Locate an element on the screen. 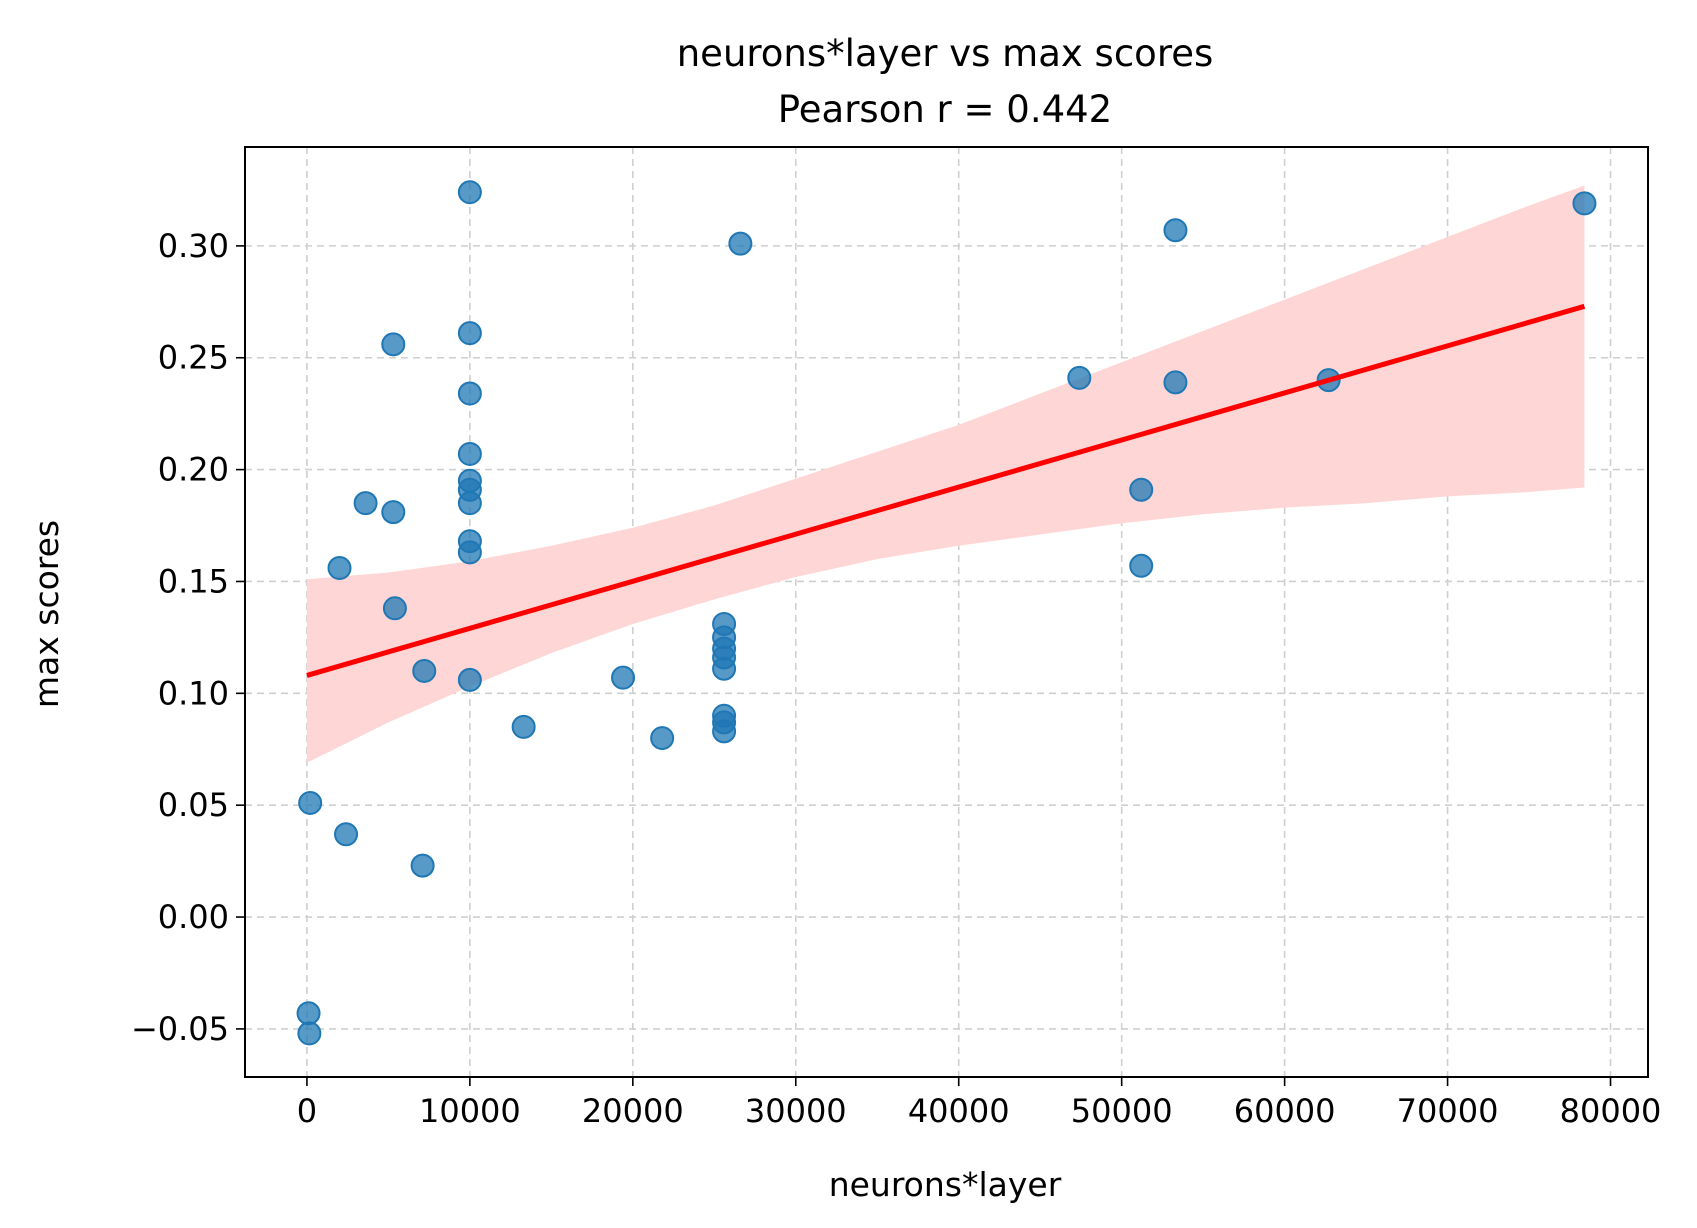 This screenshot has height=1228, width=1697. x-tick-label: 50000 is located at coordinates (1122, 1111).